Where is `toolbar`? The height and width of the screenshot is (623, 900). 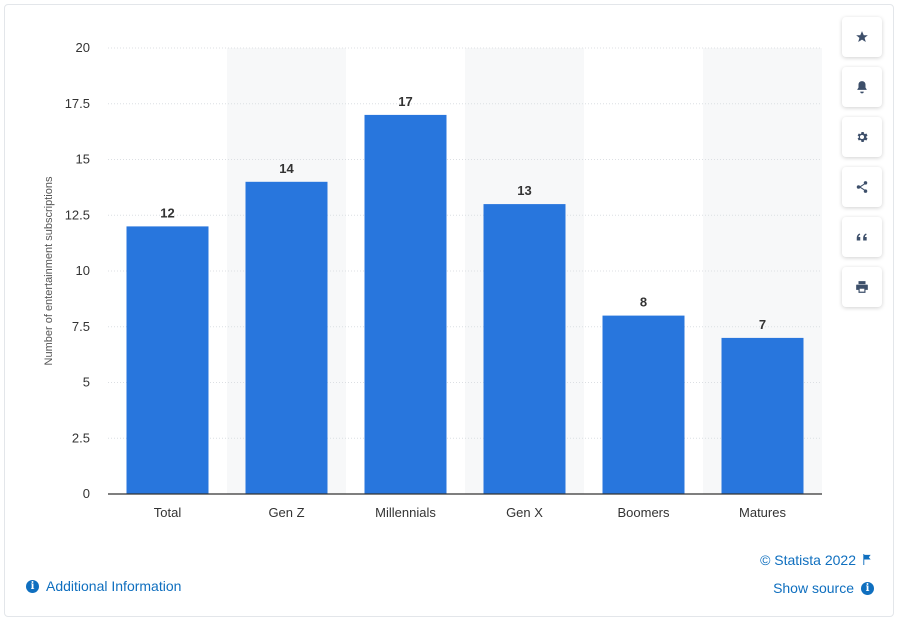
toolbar is located at coordinates (862, 167).